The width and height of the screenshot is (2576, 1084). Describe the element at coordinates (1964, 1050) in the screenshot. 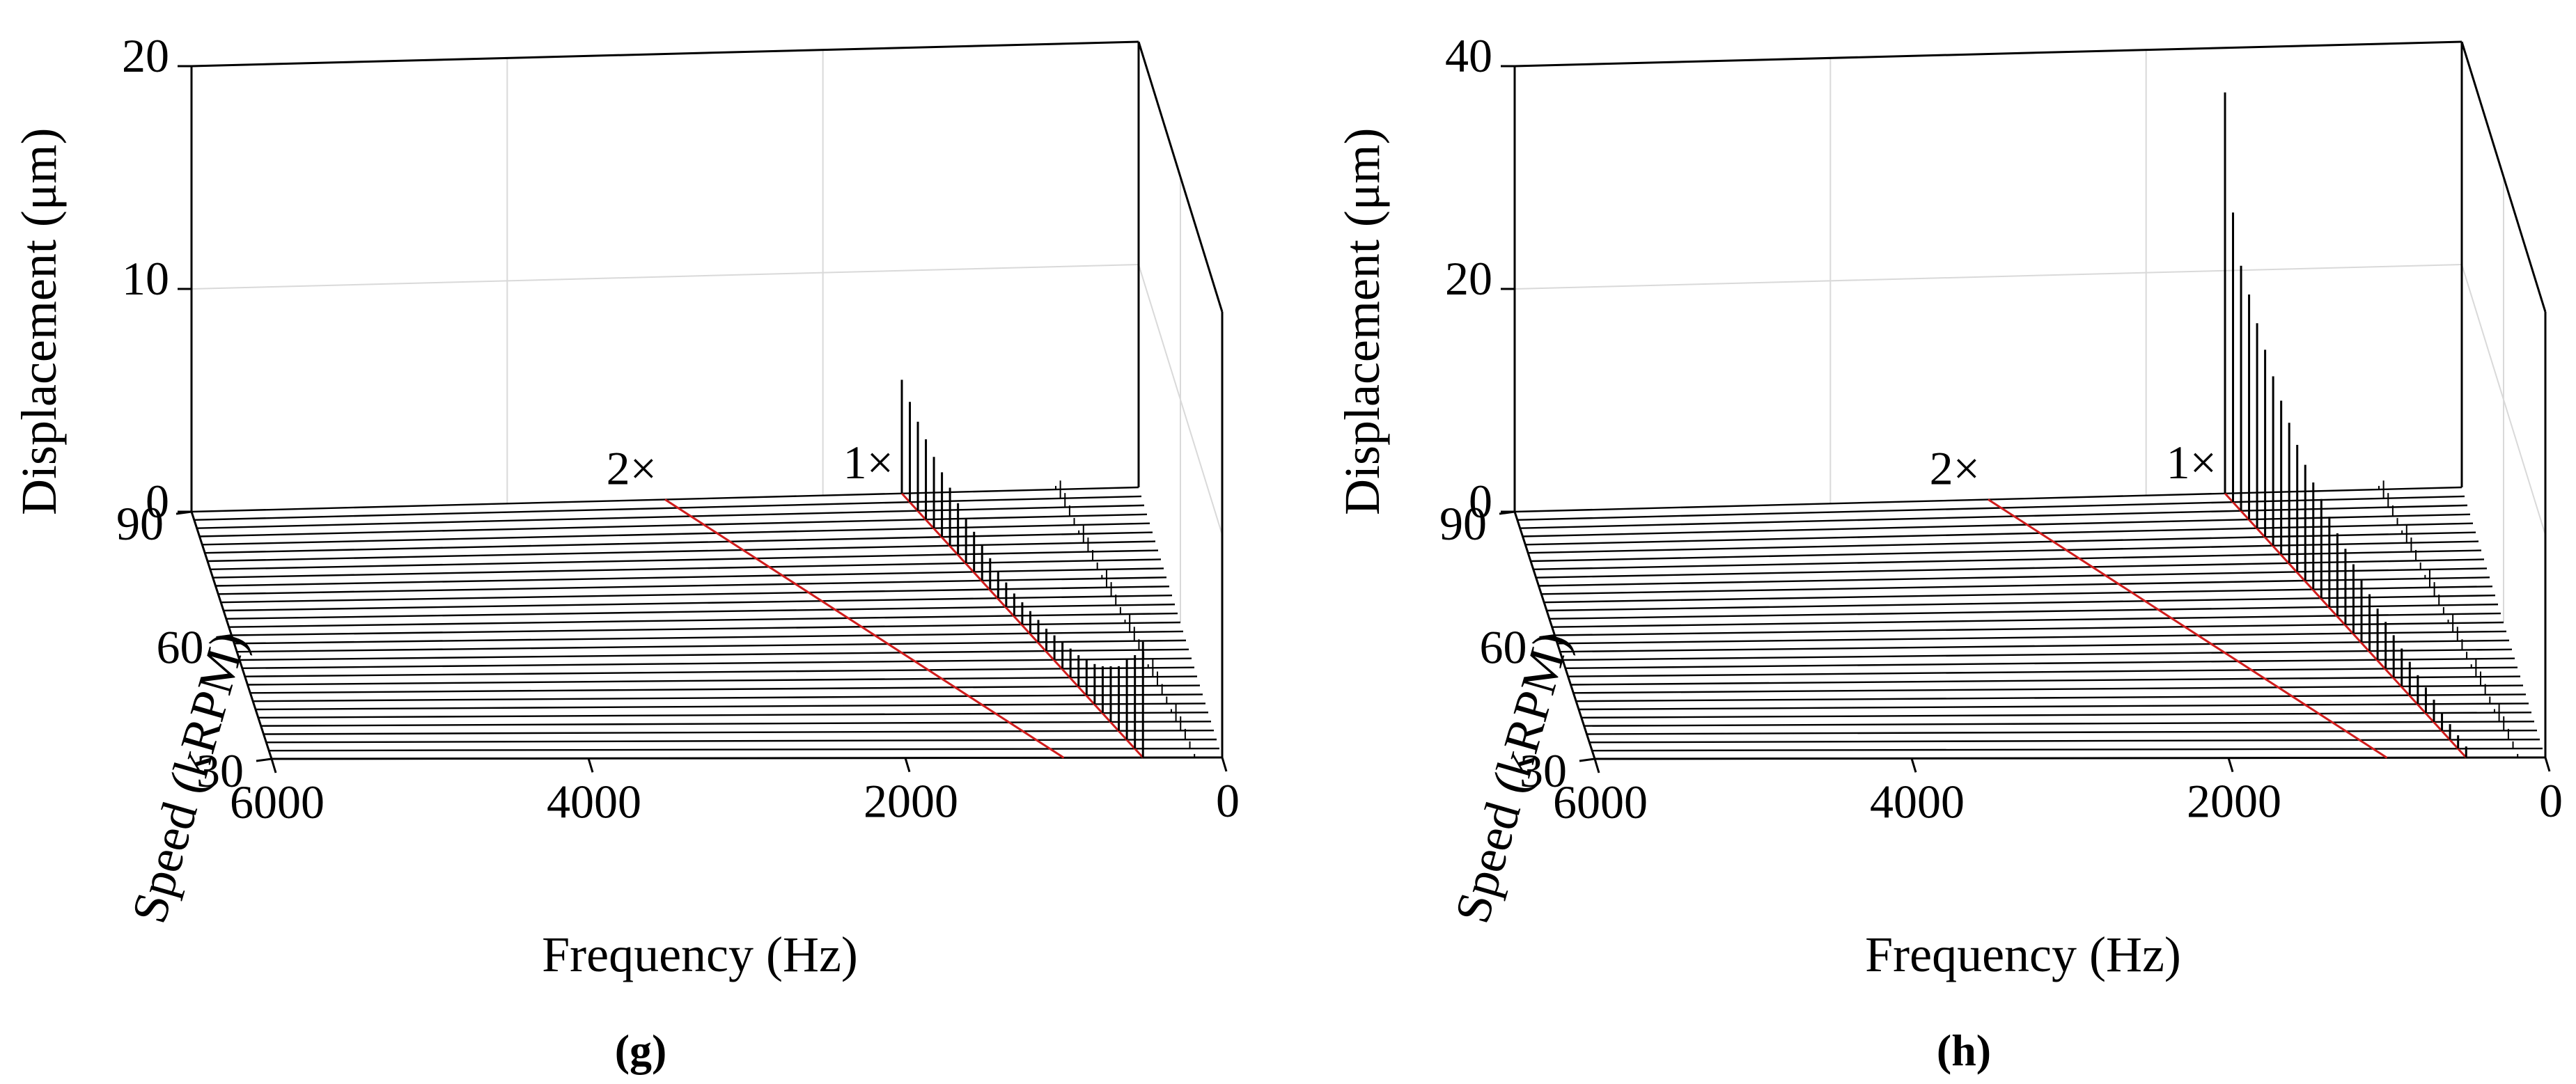

I see `figure-caption: (h)` at that location.